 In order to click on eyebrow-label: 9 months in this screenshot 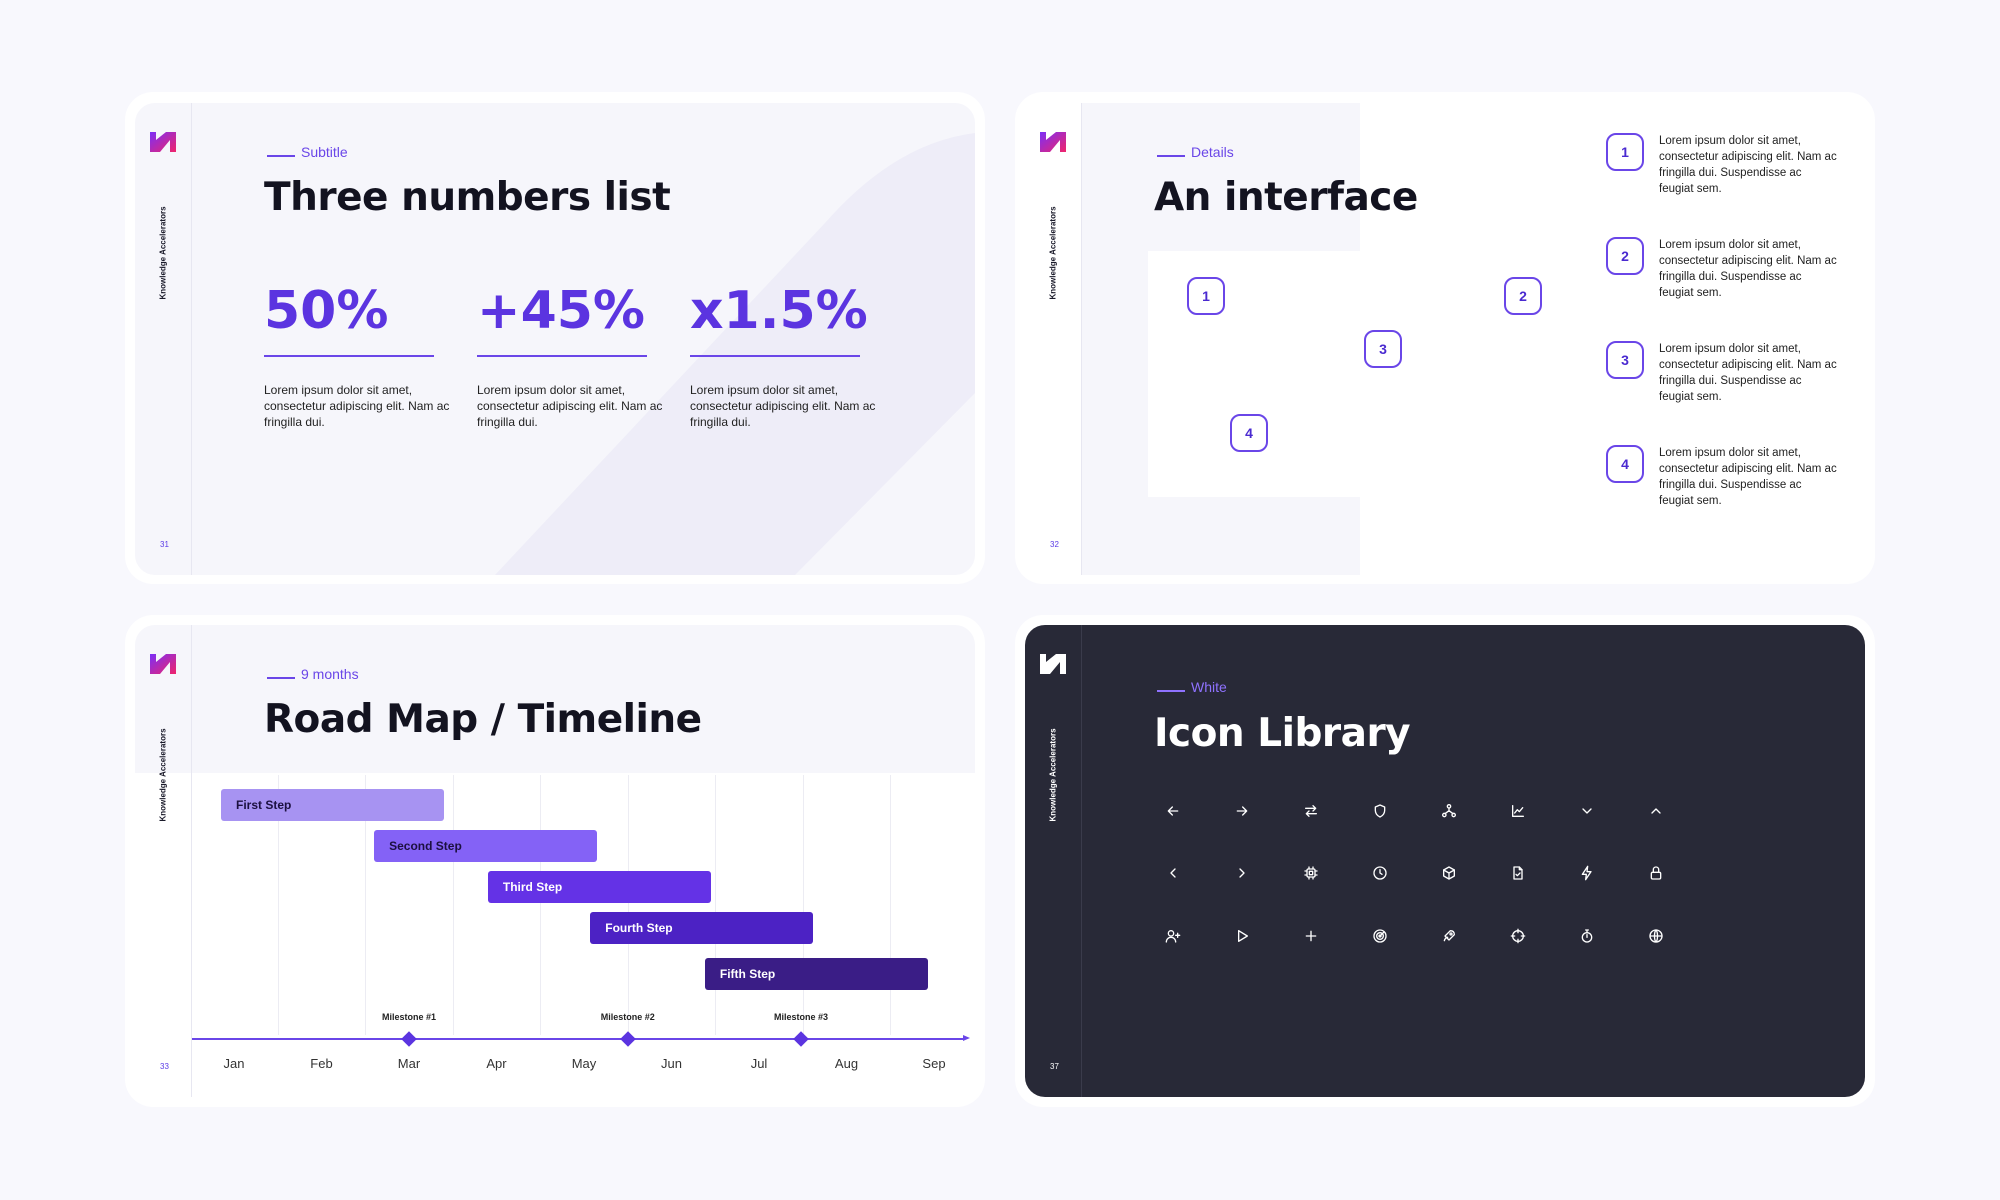, I will do `click(330, 674)`.